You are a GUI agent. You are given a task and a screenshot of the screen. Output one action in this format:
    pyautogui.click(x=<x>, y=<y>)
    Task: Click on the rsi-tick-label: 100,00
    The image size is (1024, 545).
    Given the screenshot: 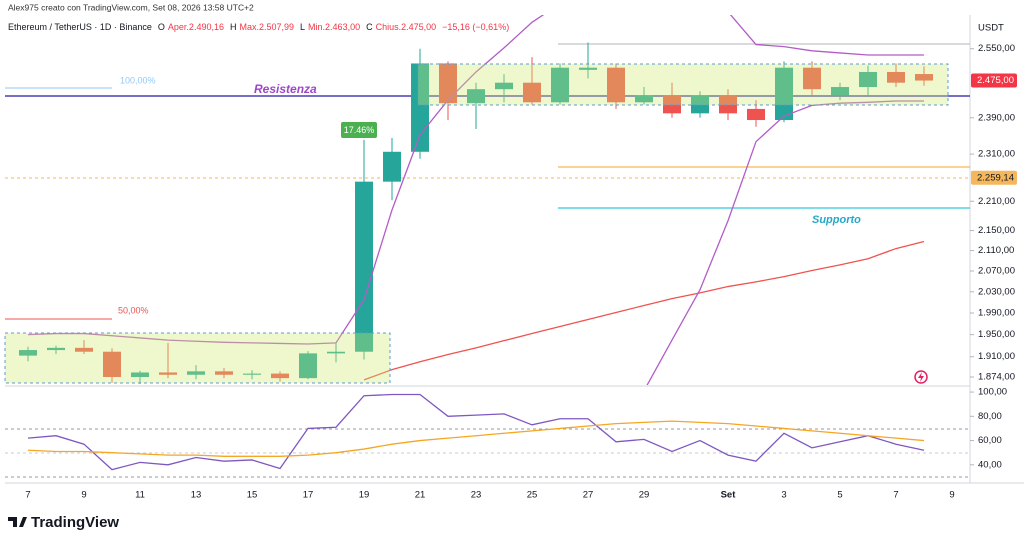 What is the action you would take?
    pyautogui.click(x=992, y=392)
    